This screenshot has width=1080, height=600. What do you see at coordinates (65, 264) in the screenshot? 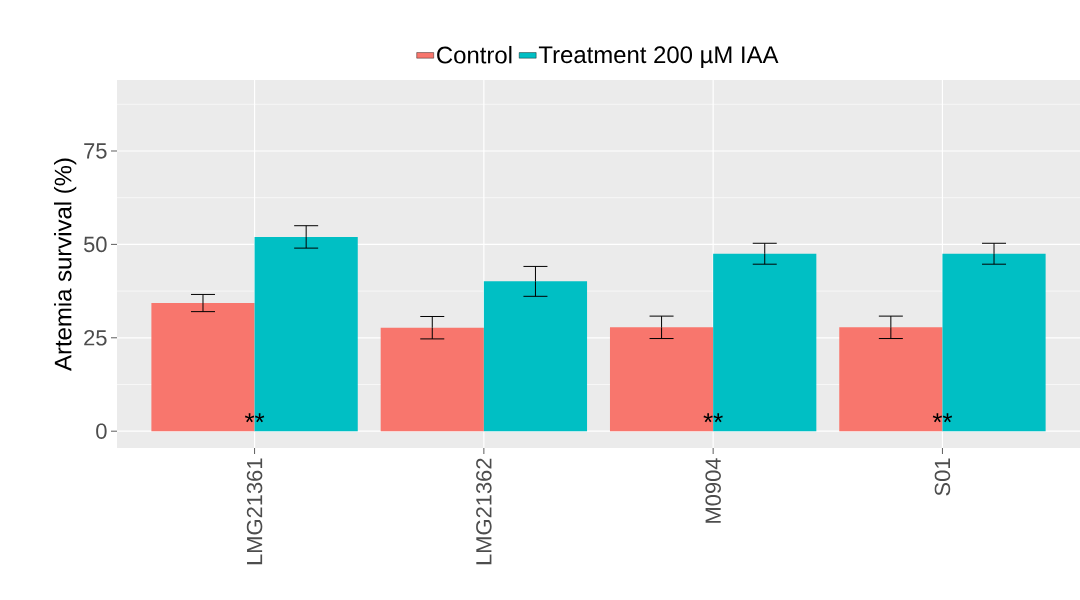
I see `y-axis-title: Artemia survival (%)` at bounding box center [65, 264].